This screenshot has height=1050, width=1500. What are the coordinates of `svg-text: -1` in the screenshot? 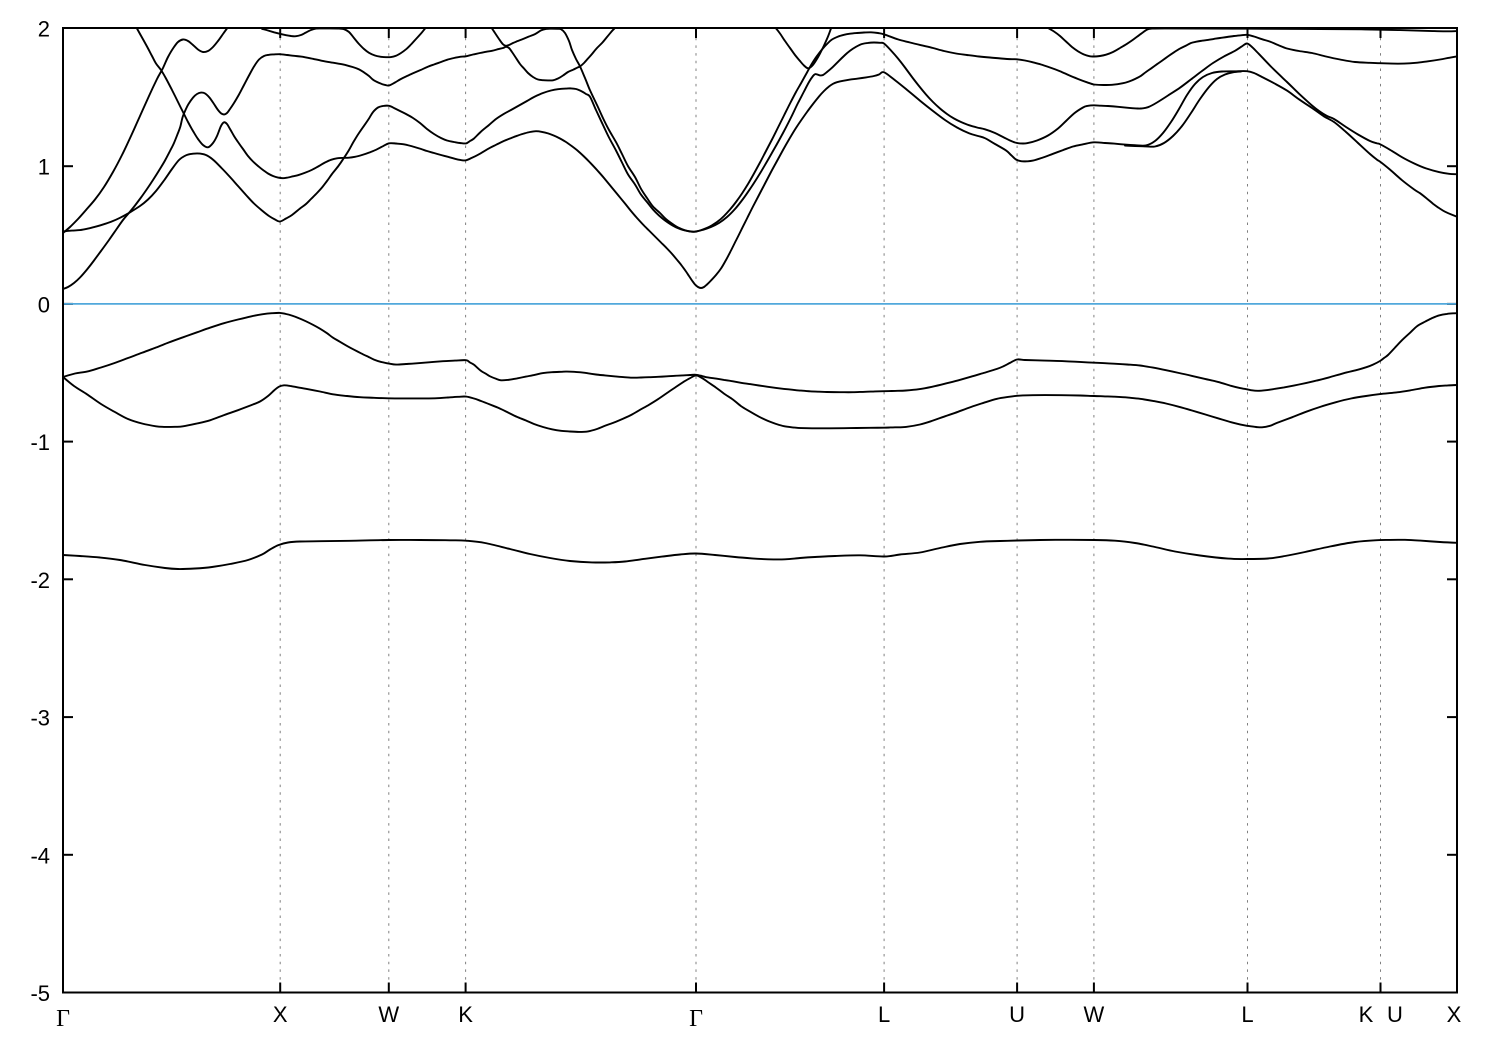 It's located at (40, 442).